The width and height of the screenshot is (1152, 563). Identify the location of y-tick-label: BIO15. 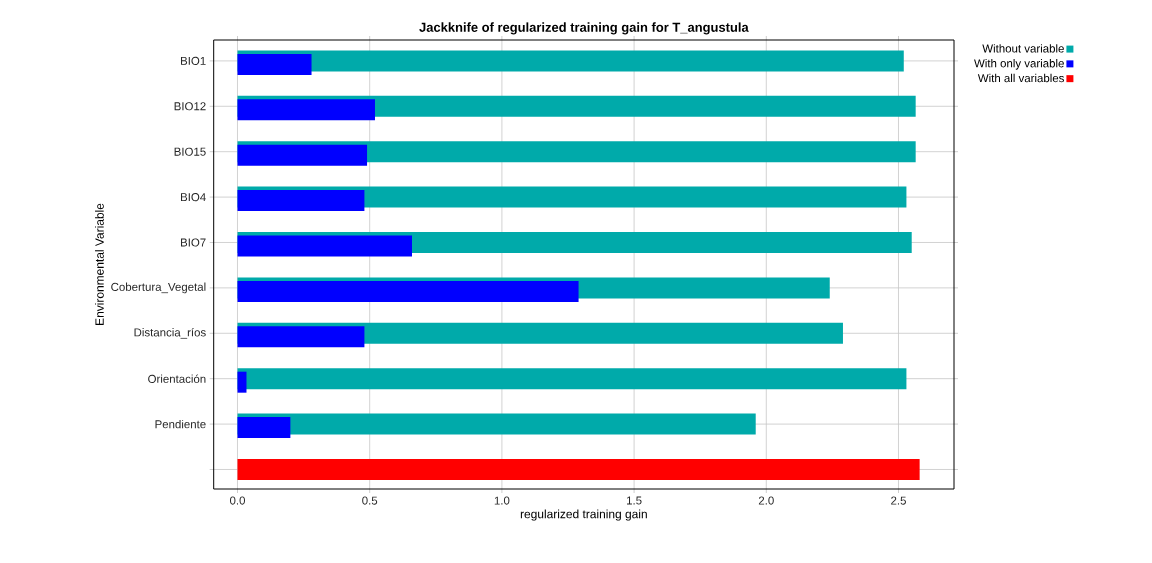
(190, 151).